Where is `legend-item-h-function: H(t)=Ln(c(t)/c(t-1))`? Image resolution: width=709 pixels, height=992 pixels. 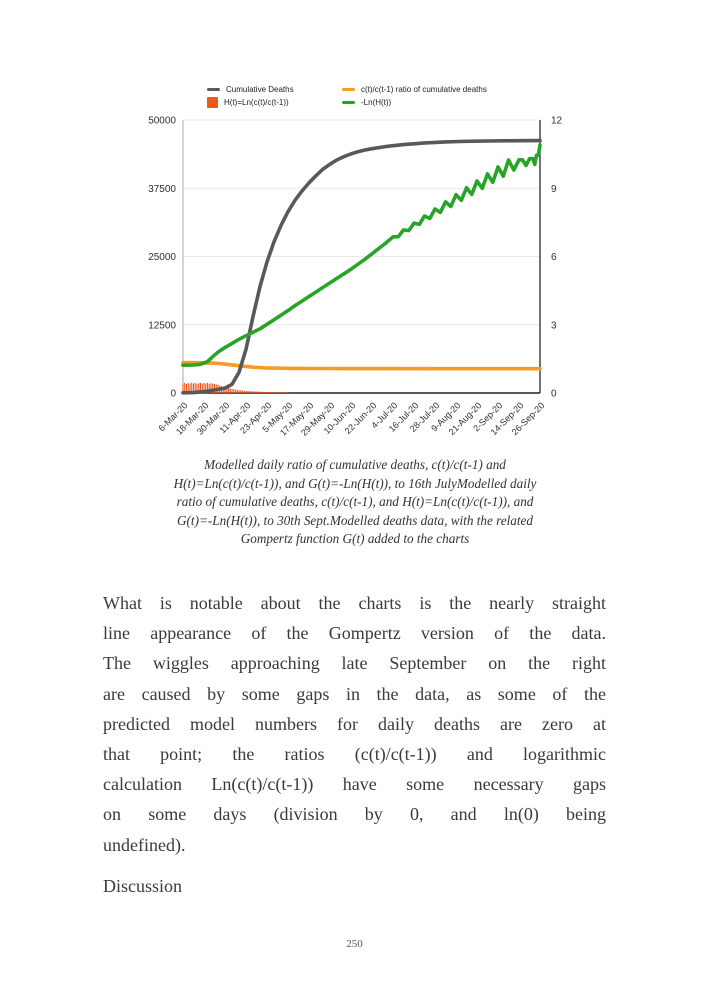
legend-item-h-function: H(t)=Ln(c(t)/c(t-1)) is located at coordinates (274, 102).